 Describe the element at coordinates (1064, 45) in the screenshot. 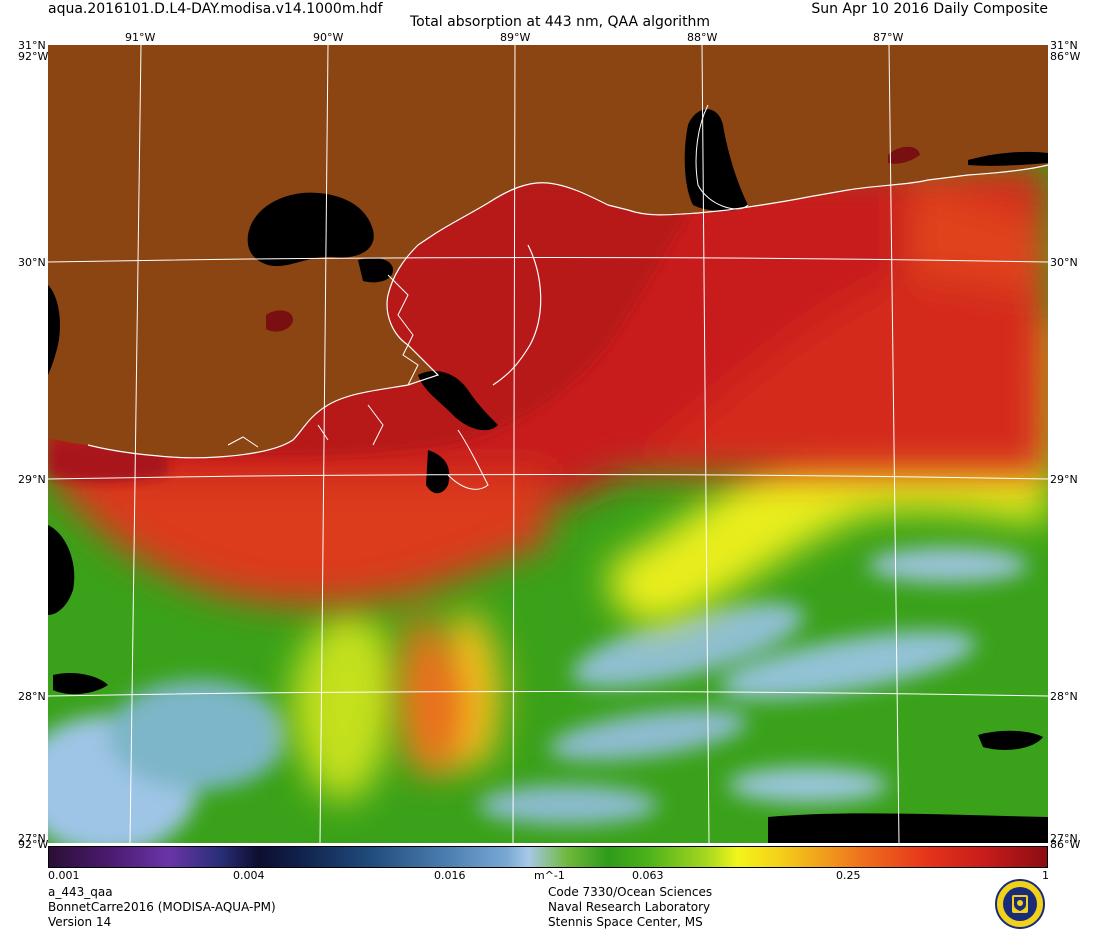

I see `corner-lat-top-right: 31°N` at that location.